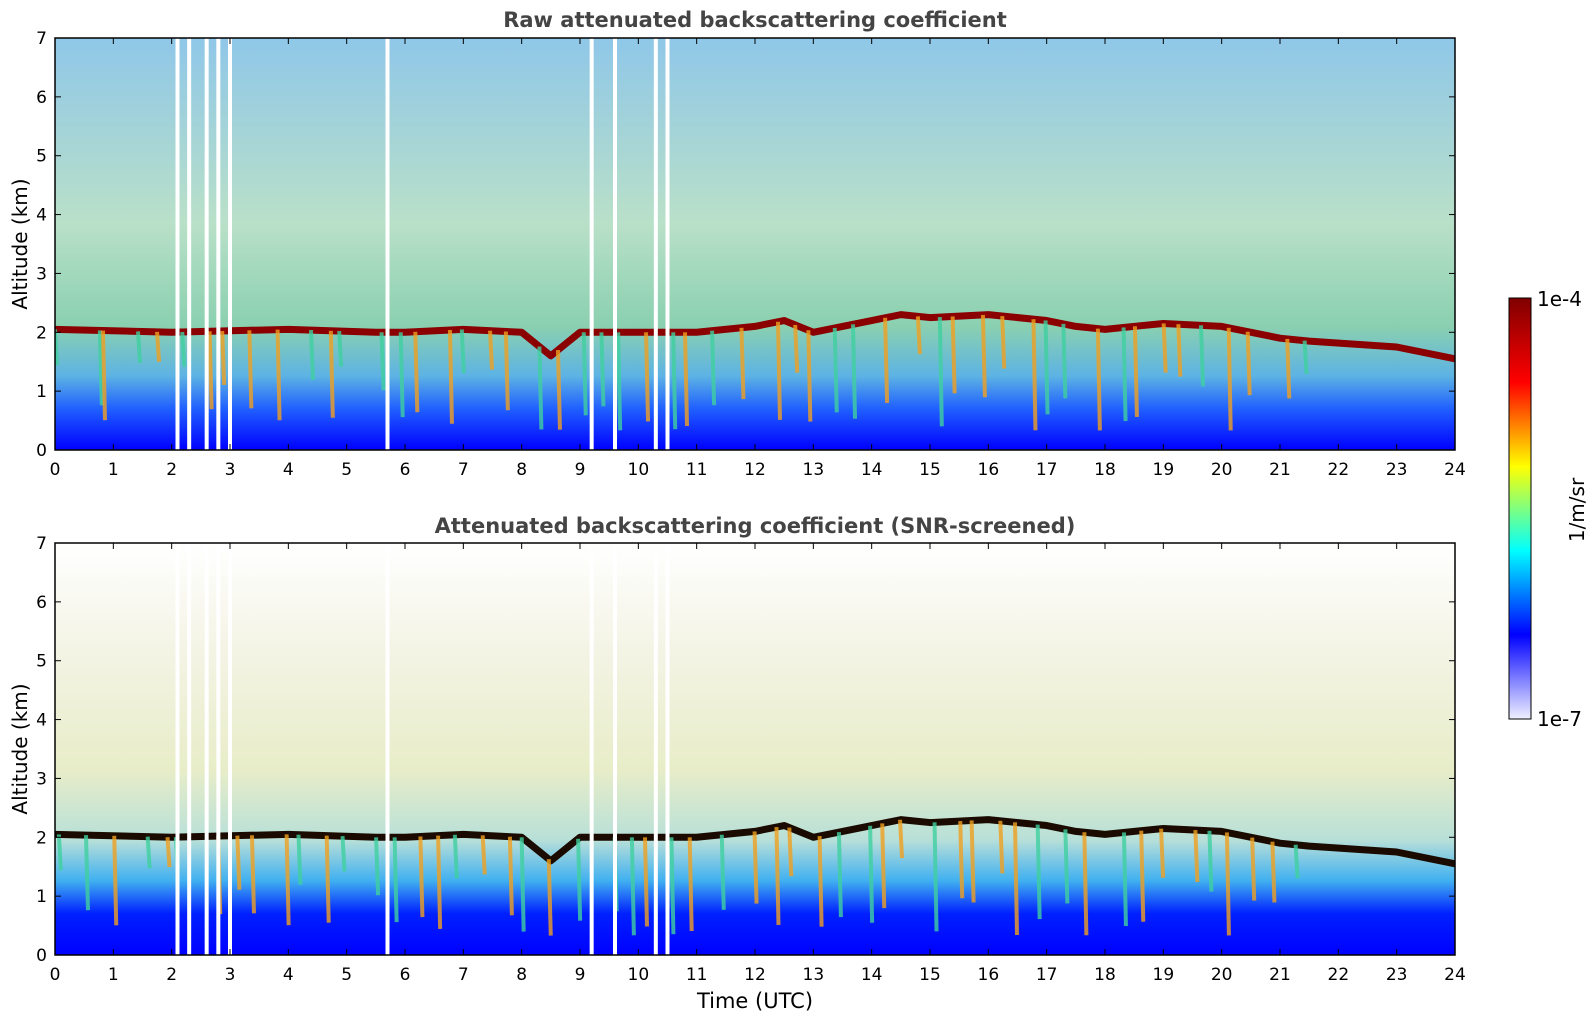  Describe the element at coordinates (41, 216) in the screenshot. I see `y-tick-label: 4` at that location.